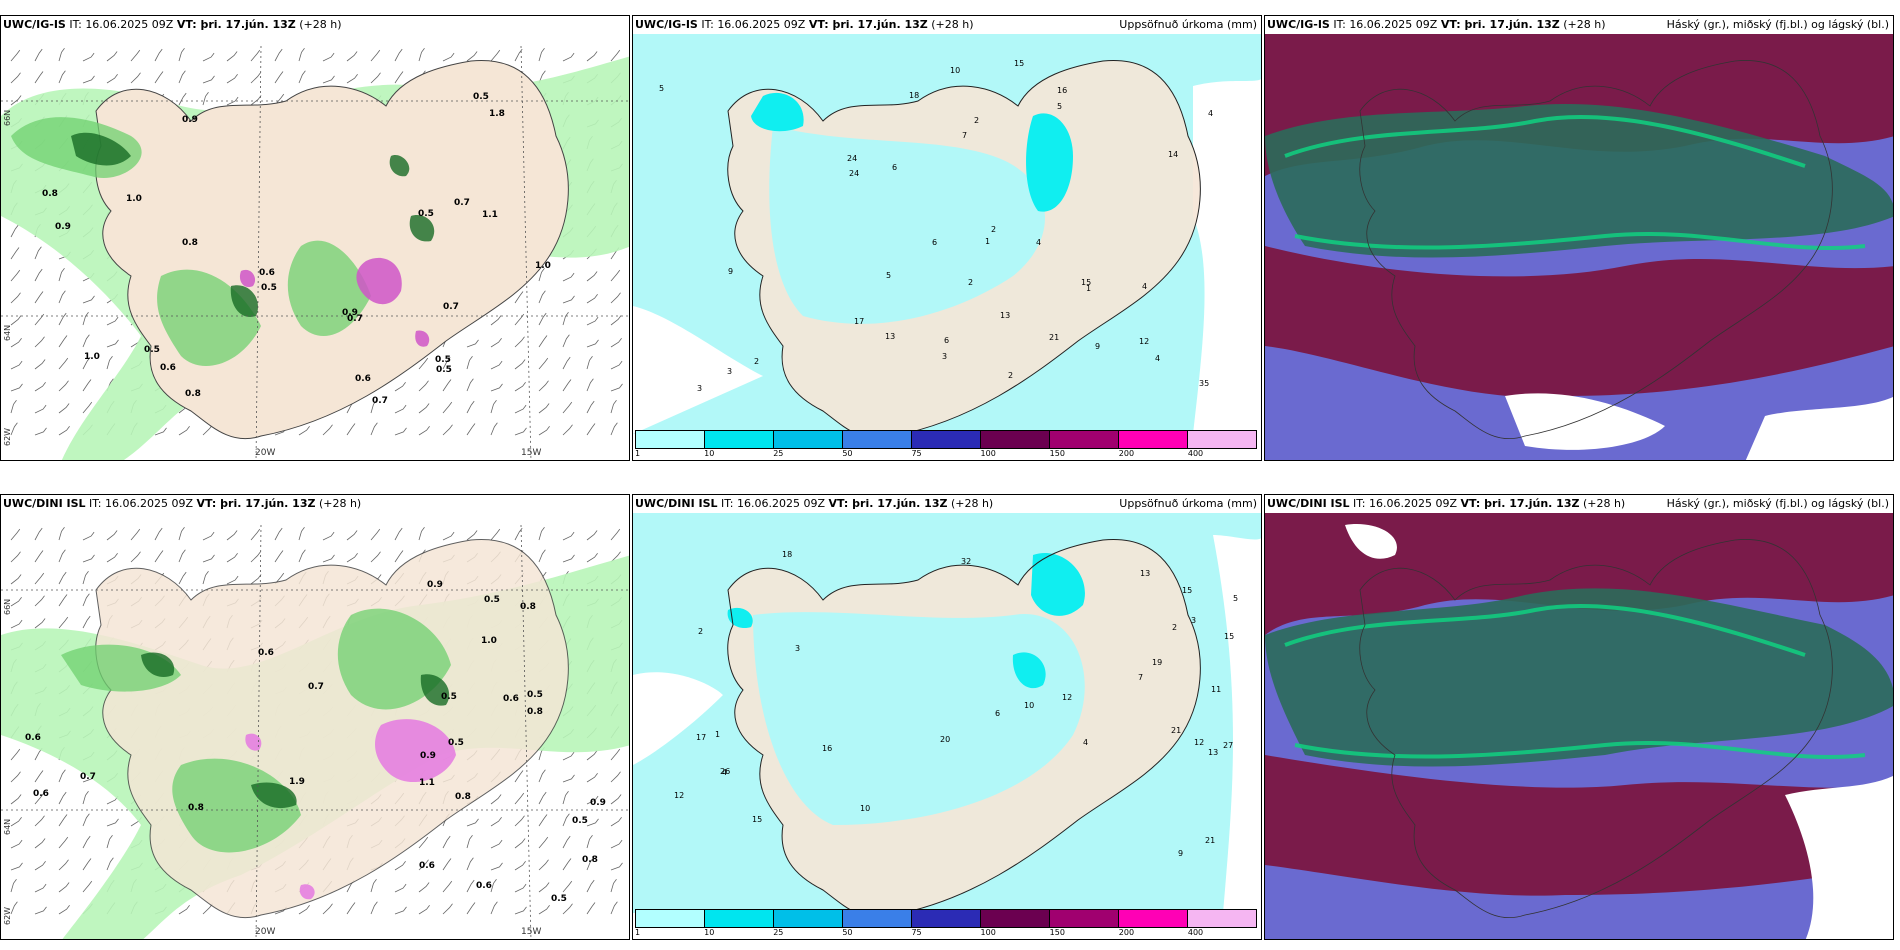 The height and width of the screenshot is (950, 1900). Describe the element at coordinates (1173, 154) in the screenshot. I see `map-value-label: 14` at that location.